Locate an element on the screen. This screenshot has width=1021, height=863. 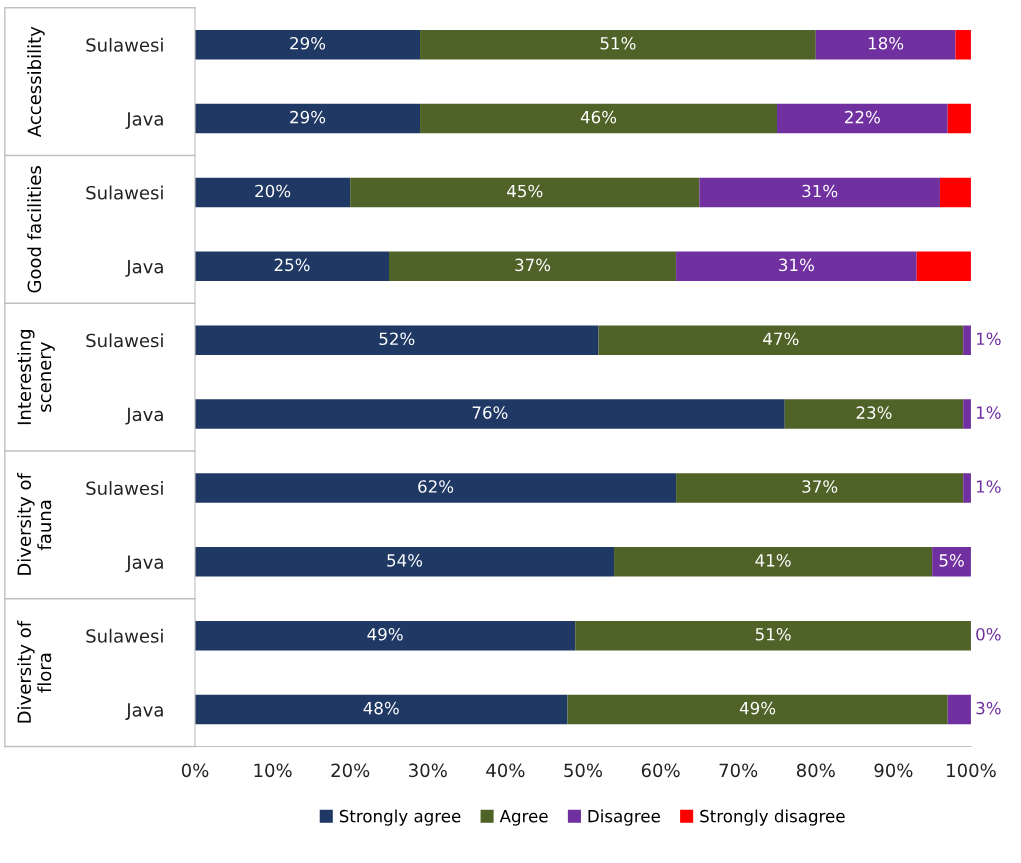
data-label: 25% is located at coordinates (292, 265).